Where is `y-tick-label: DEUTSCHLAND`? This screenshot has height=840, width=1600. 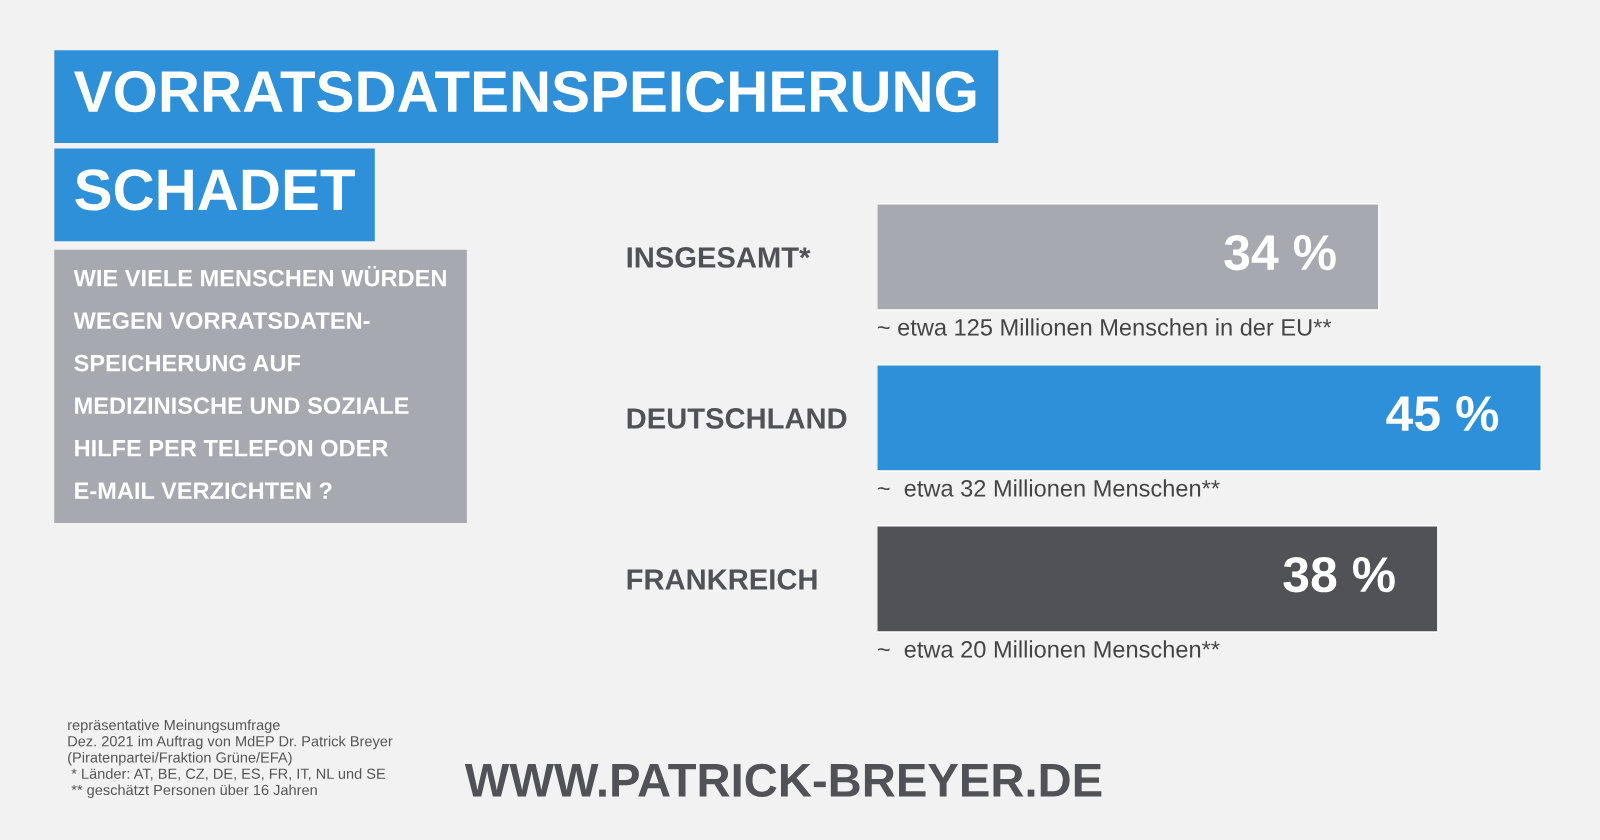
y-tick-label: DEUTSCHLAND is located at coordinates (737, 418).